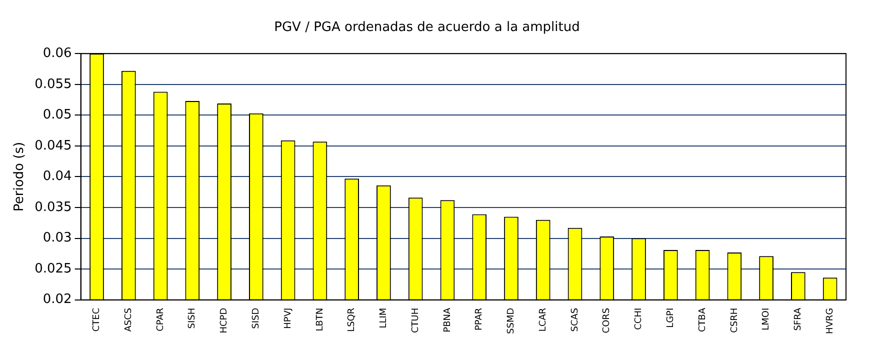 The image size is (870, 350). Describe the element at coordinates (607, 321) in the screenshot. I see `x-tick-label: CORS` at that location.